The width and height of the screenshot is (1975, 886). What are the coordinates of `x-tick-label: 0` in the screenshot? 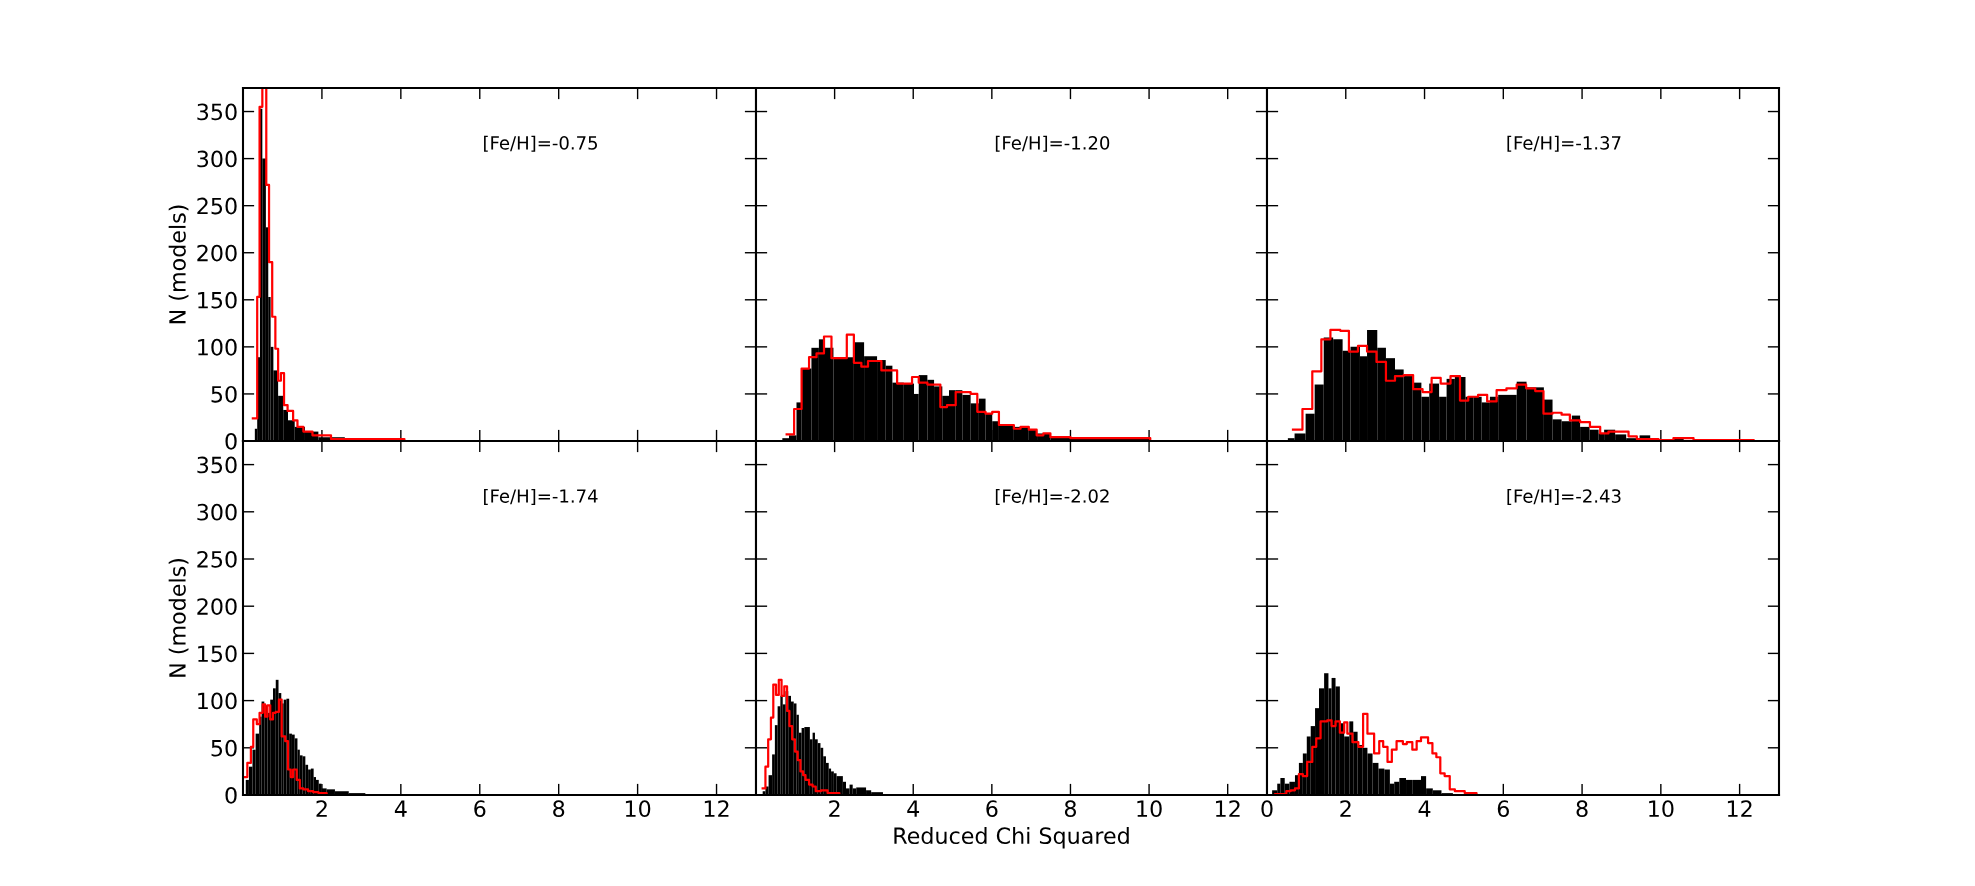 It's located at (1267, 809).